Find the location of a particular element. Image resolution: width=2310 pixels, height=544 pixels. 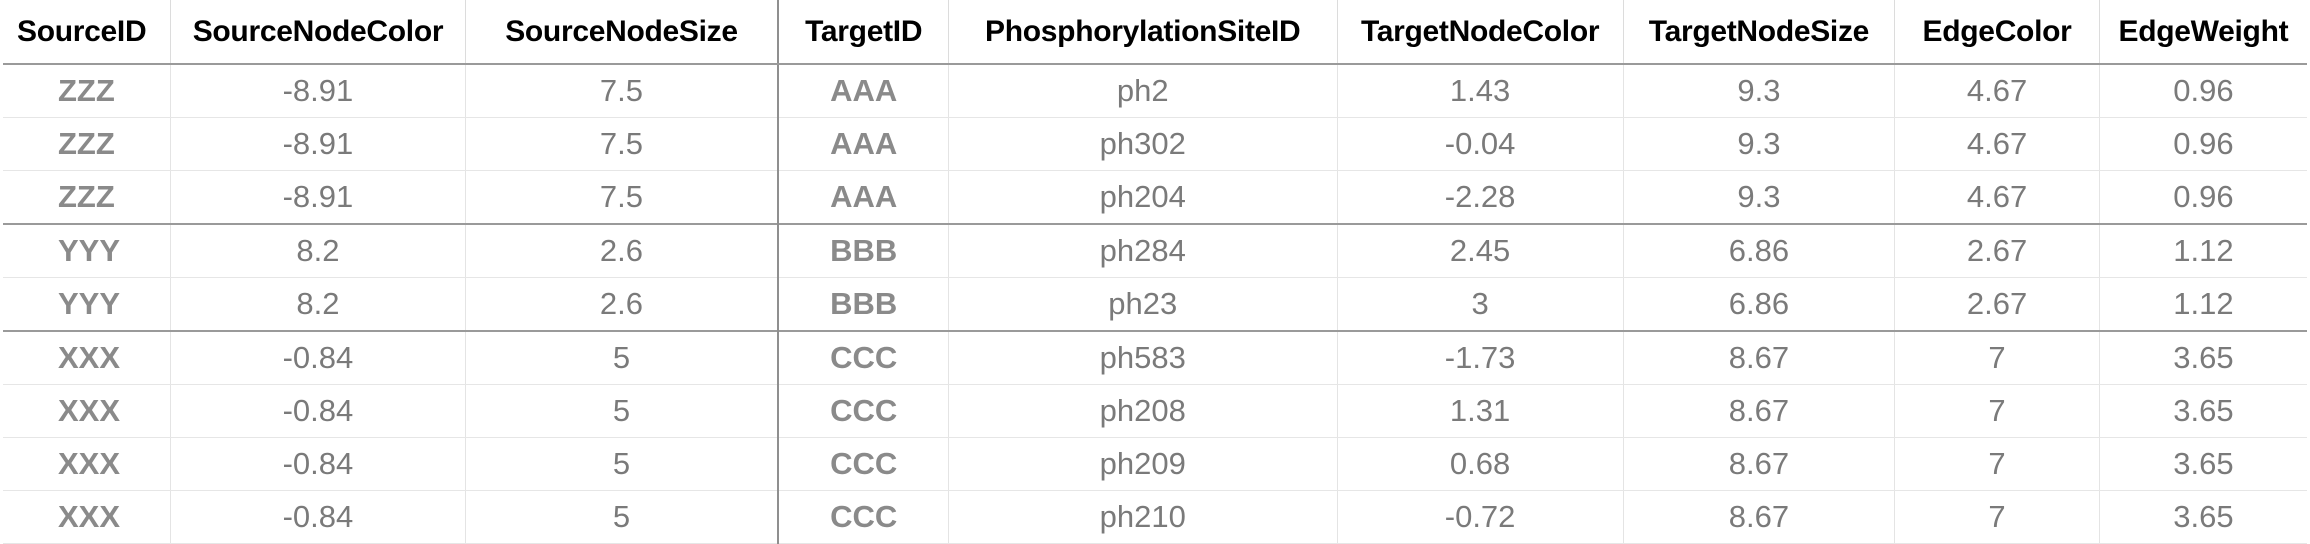

cell-phosphorylation-site-id: ph204 is located at coordinates (1143, 197).